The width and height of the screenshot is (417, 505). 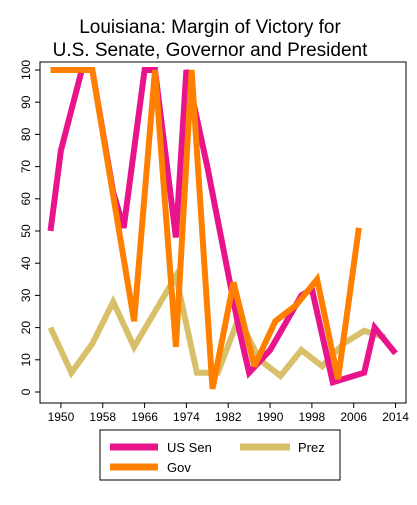 I want to click on x-tick-label: 1966, so click(x=144, y=417).